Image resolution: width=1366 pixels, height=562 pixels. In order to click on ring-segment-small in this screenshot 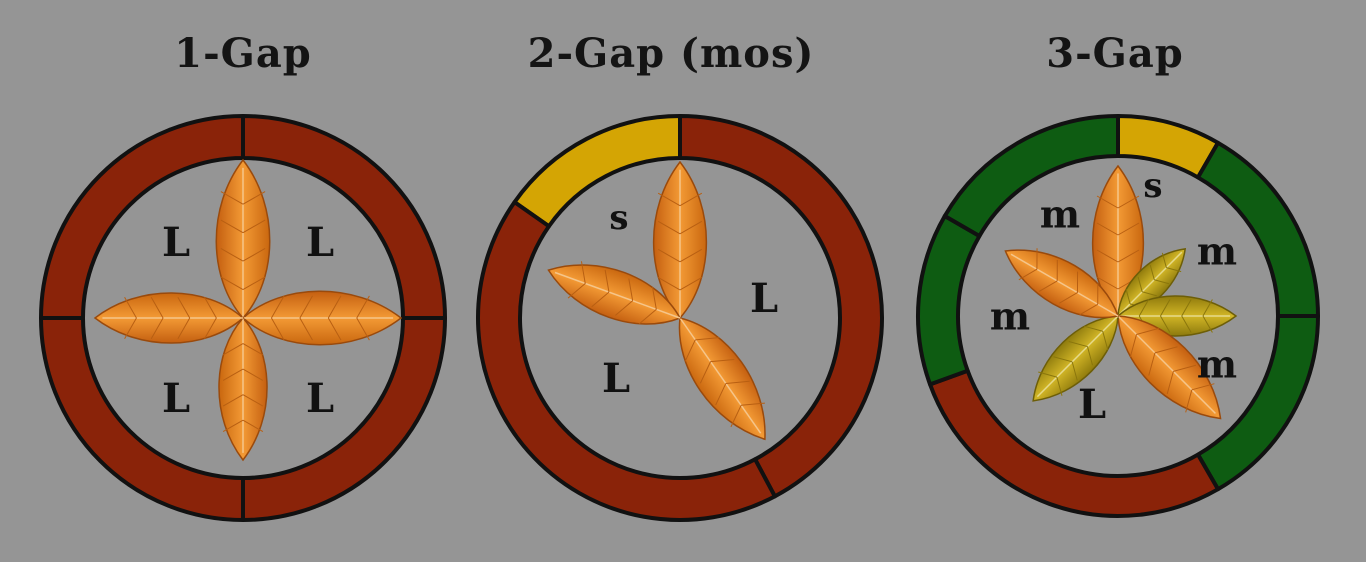, I will do `click(597, 171)`.